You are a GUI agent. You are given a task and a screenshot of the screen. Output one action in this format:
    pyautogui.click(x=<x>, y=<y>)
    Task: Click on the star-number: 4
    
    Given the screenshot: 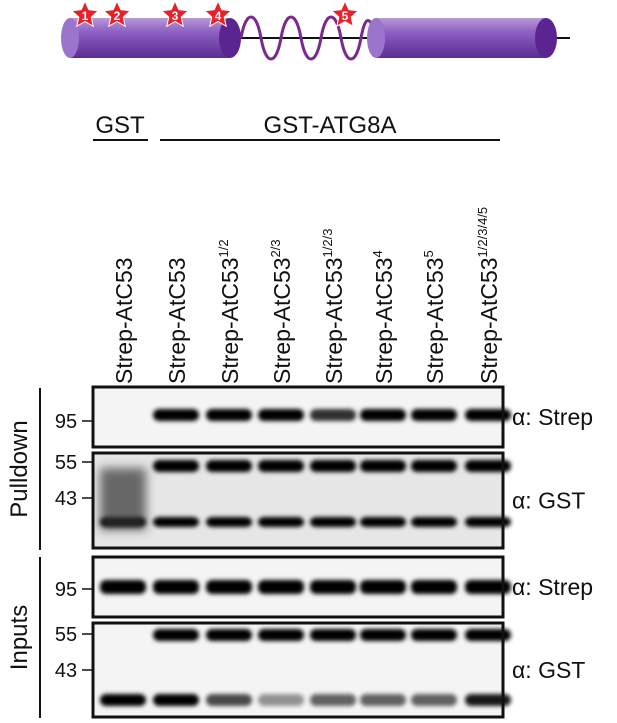 What is the action you would take?
    pyautogui.click(x=218, y=16)
    